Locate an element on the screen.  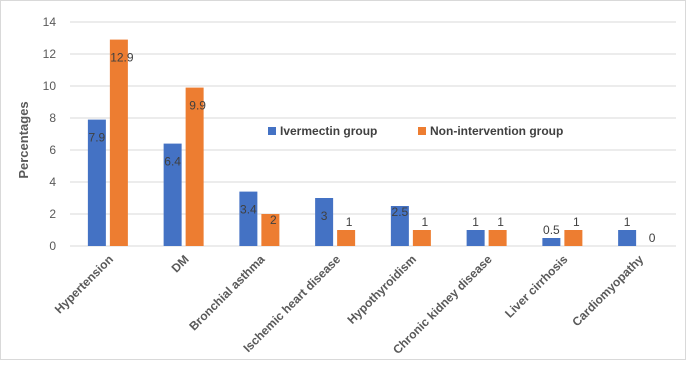
y-tick-label: 8 is located at coordinates (52, 118).